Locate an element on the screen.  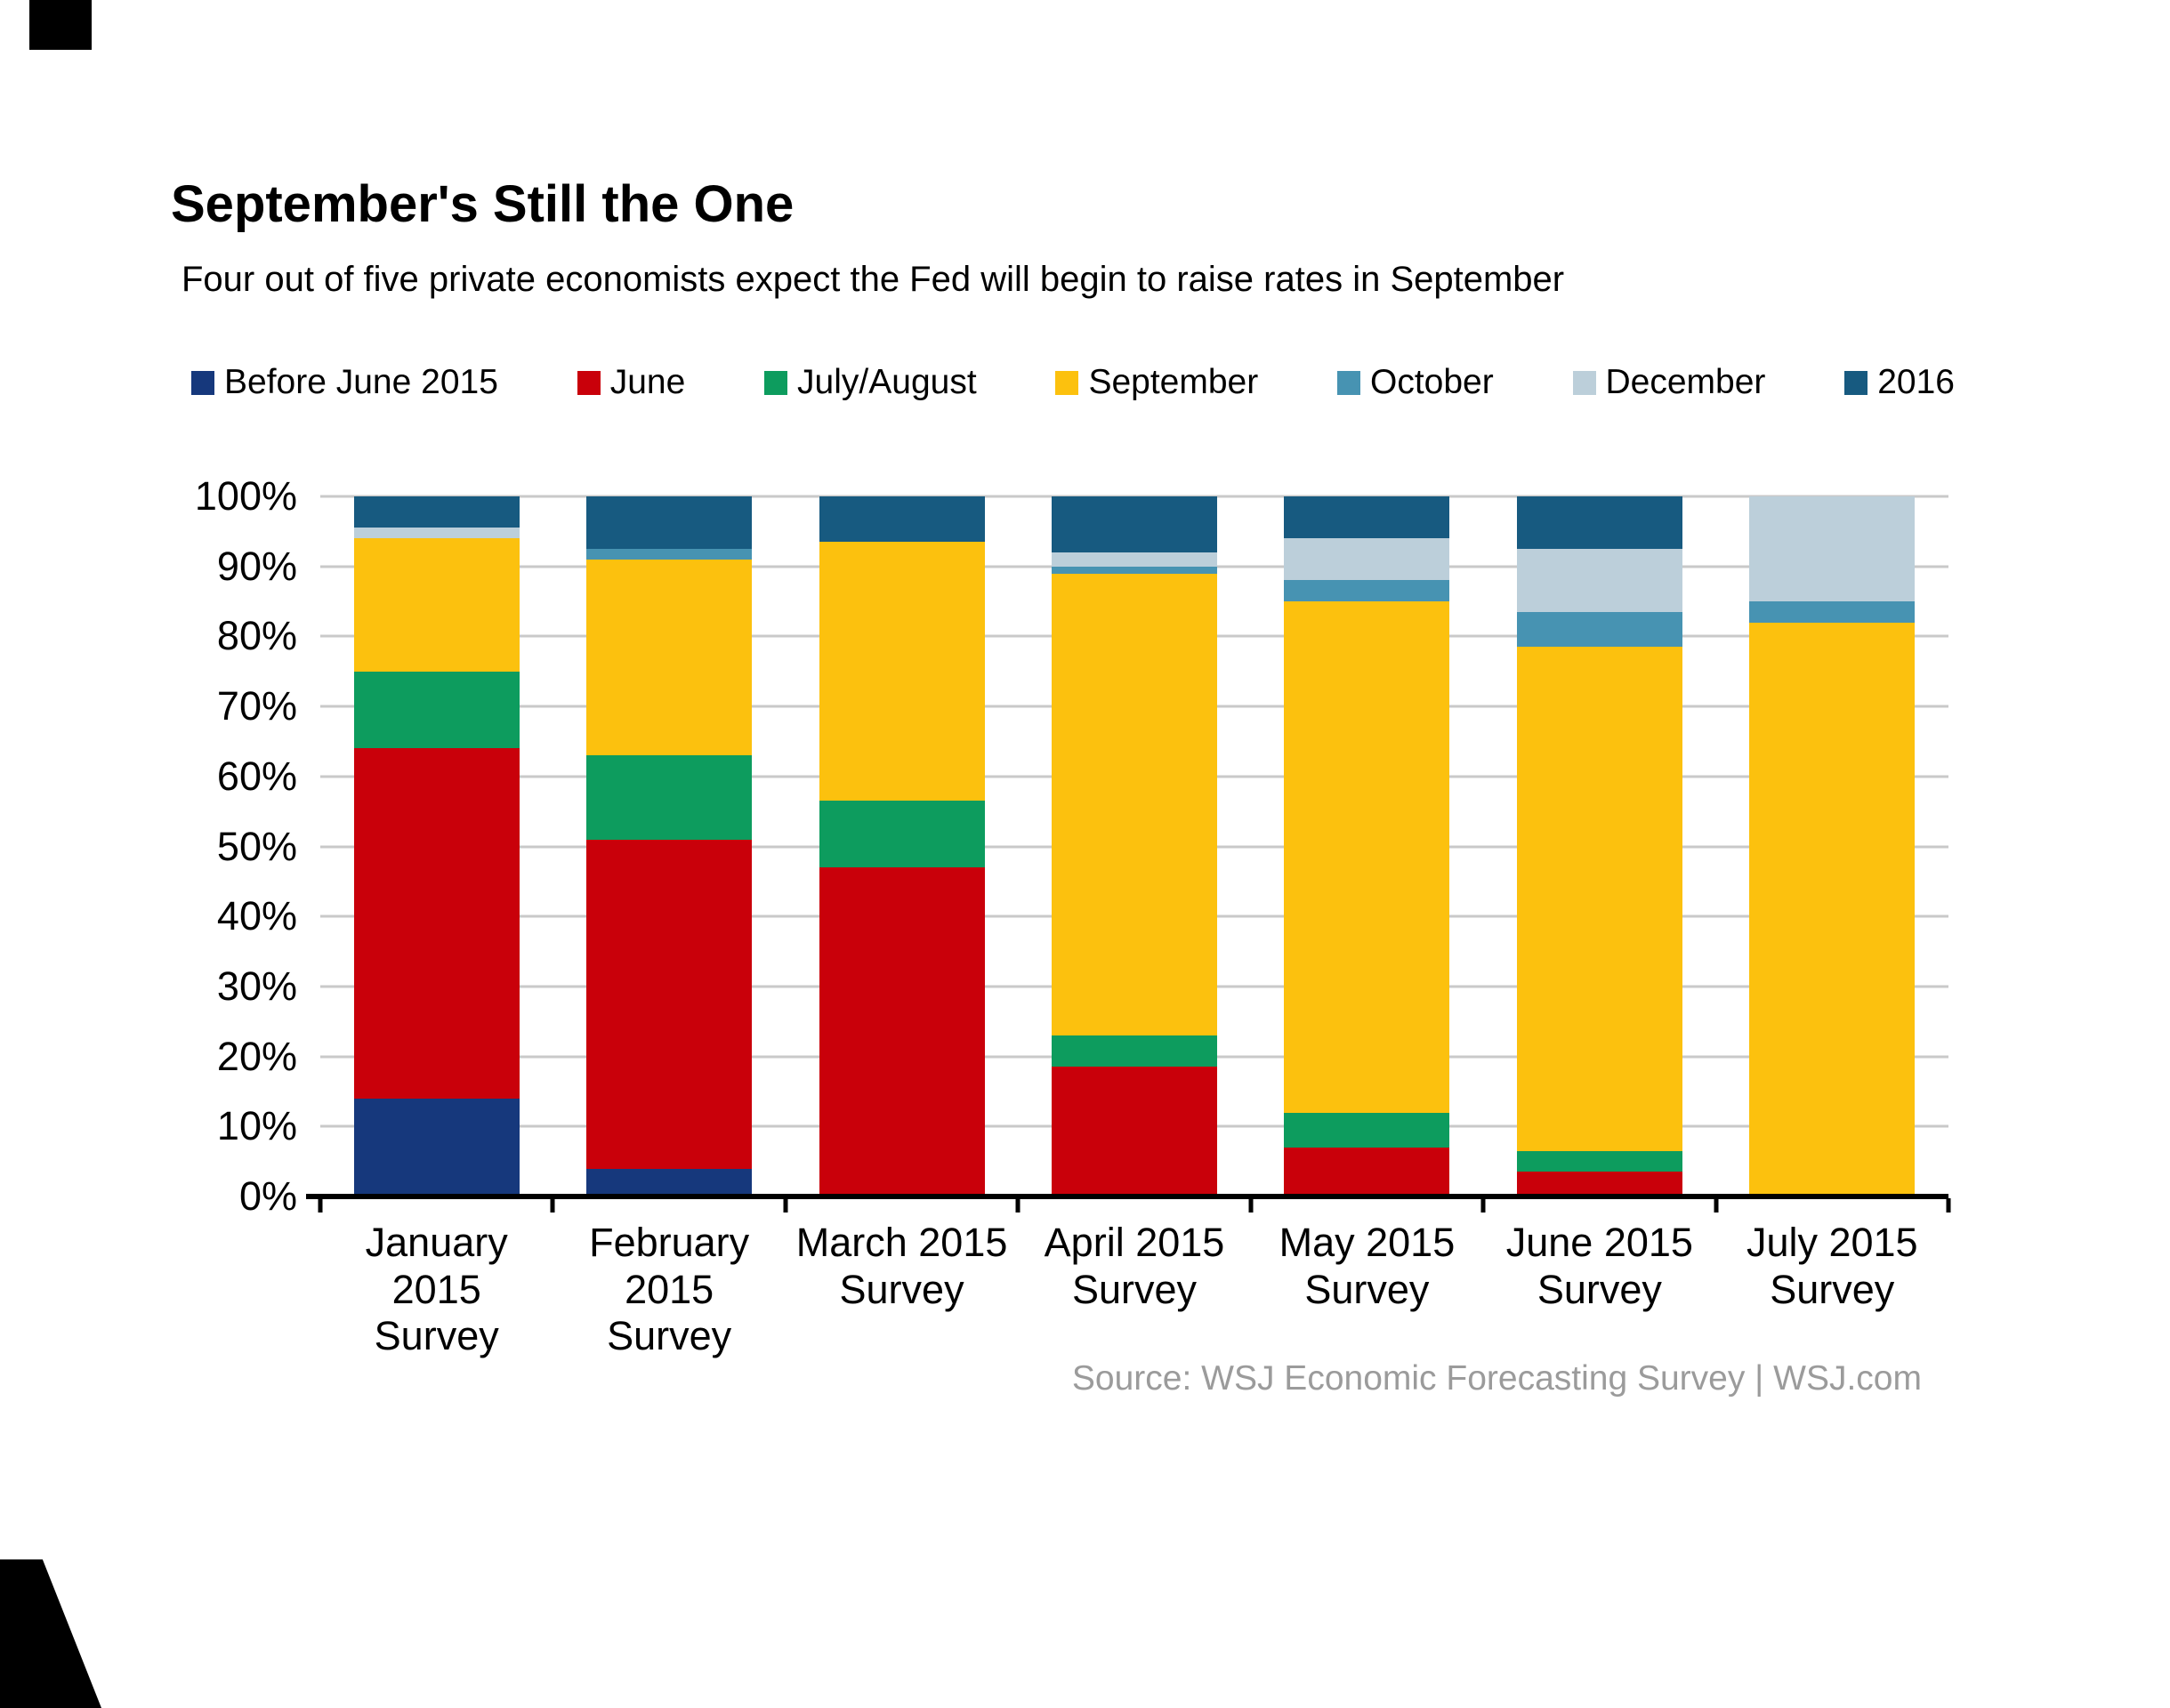
x-category-label-line: January is located at coordinates (436, 1242).